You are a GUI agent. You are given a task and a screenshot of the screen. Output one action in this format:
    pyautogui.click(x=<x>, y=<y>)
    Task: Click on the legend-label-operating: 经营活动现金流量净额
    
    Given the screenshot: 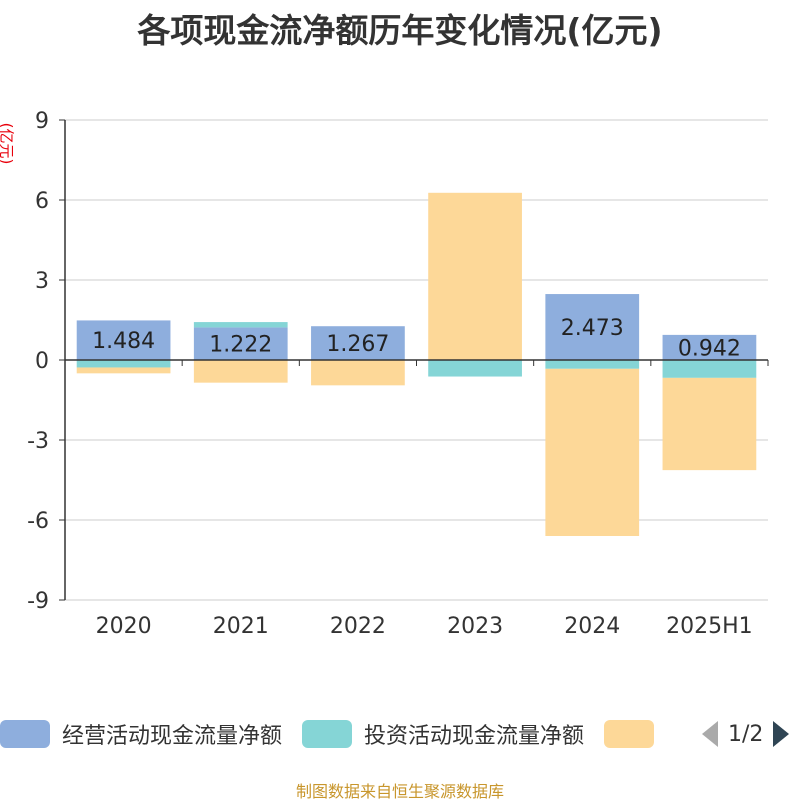 What is the action you would take?
    pyautogui.click(x=172, y=736)
    